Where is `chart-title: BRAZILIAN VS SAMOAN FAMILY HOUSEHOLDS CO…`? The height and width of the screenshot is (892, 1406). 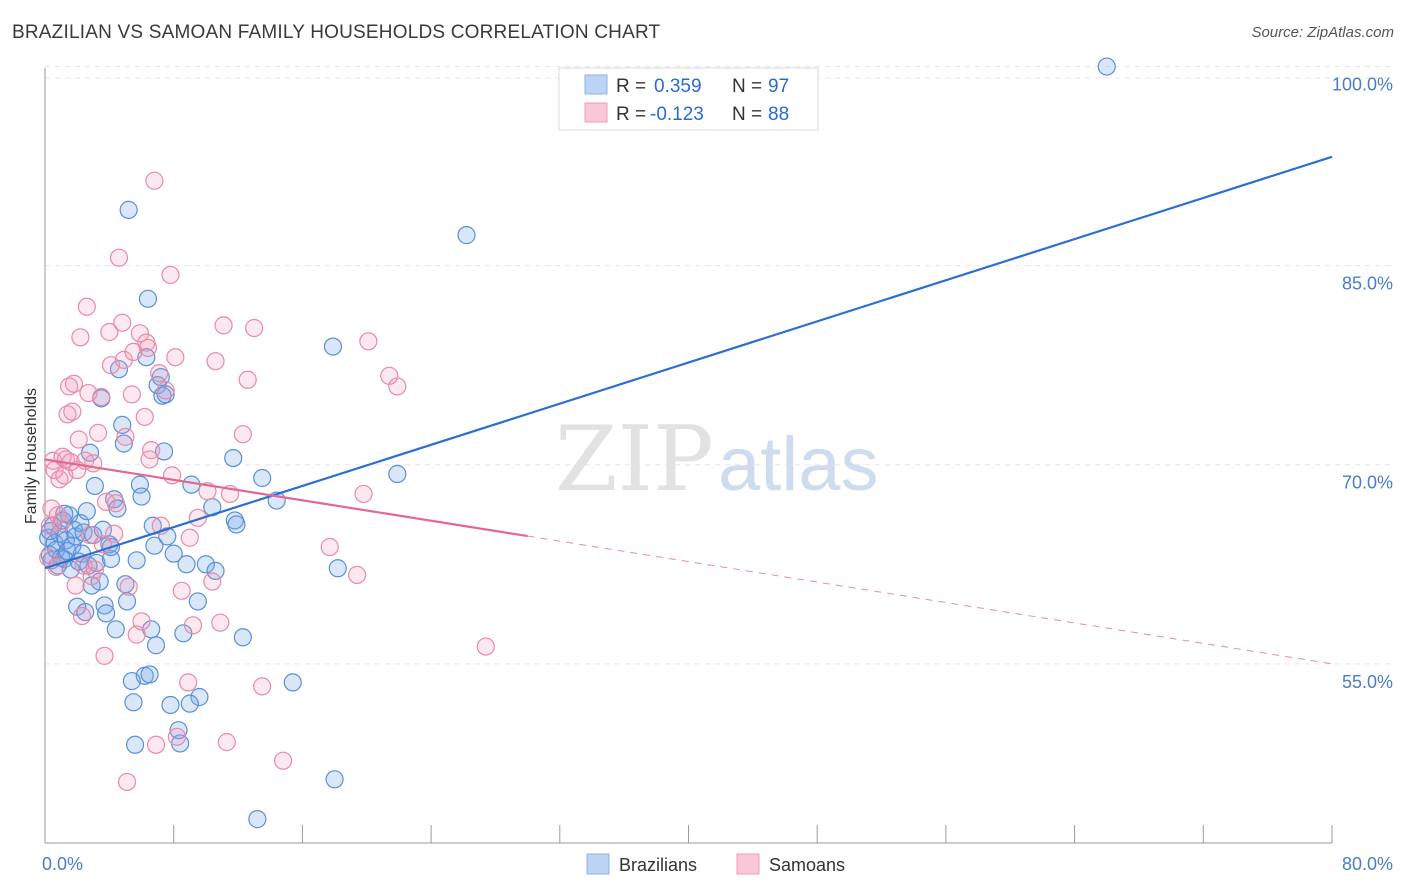
chart-title: BRAZILIAN VS SAMOAN FAMILY HOUSEHOLDS CO… is located at coordinates (336, 32).